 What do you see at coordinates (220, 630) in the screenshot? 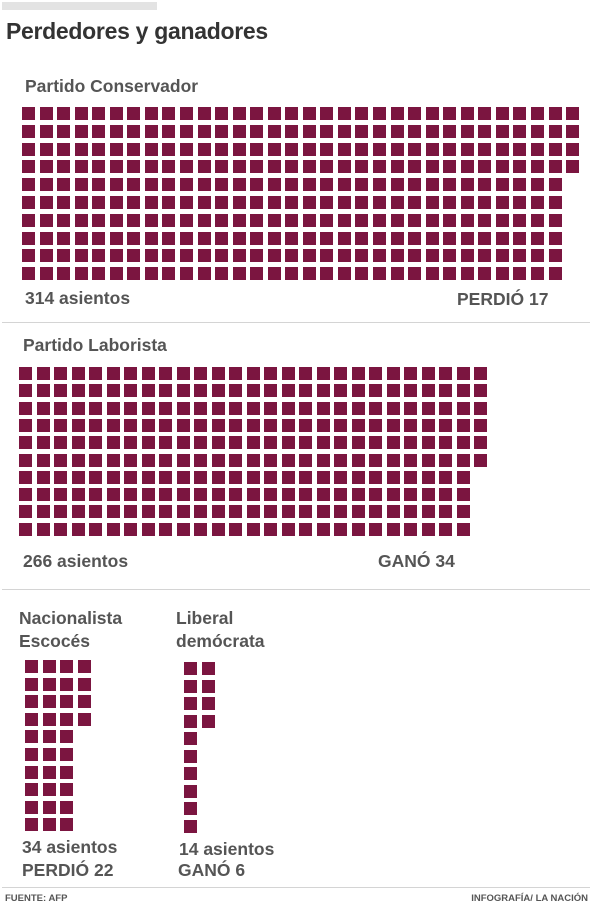
I see `party-name-libdem: Liberal demócrata` at bounding box center [220, 630].